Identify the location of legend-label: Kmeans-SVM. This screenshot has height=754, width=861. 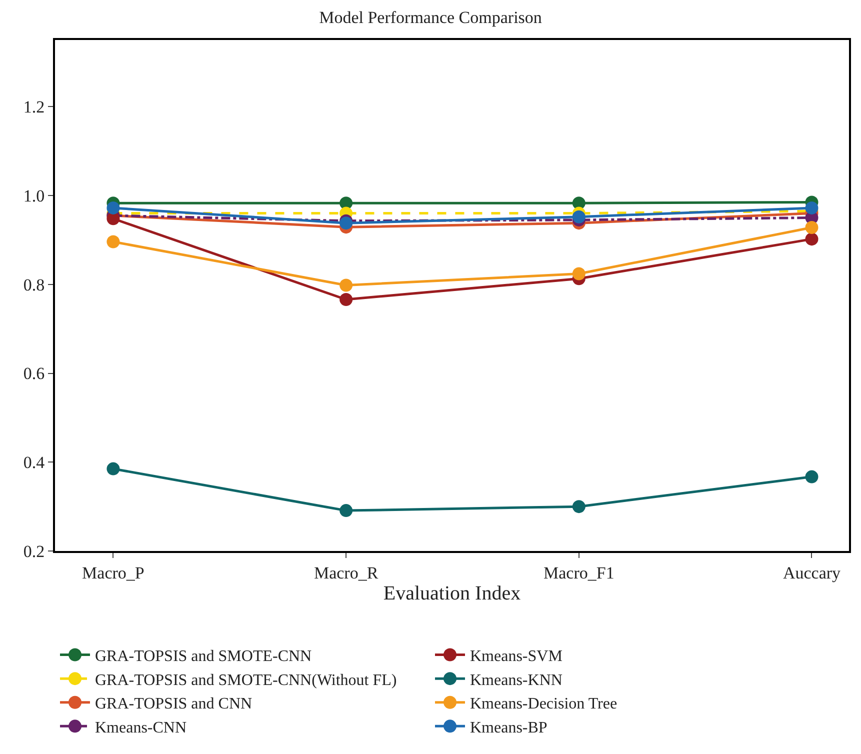
(516, 657).